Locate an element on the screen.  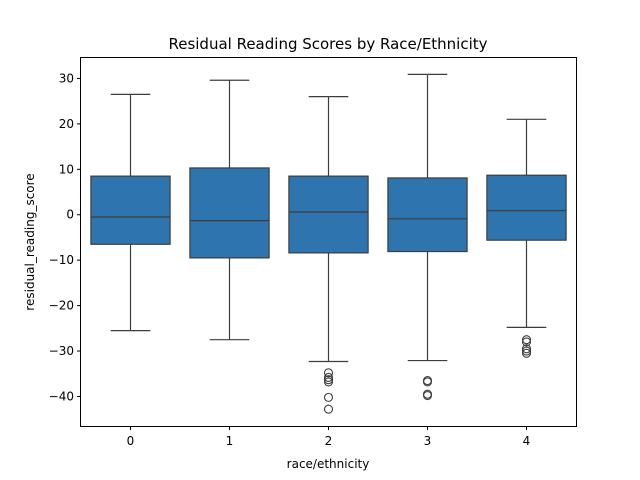
y-tick-label: −30 is located at coordinates (61, 351).